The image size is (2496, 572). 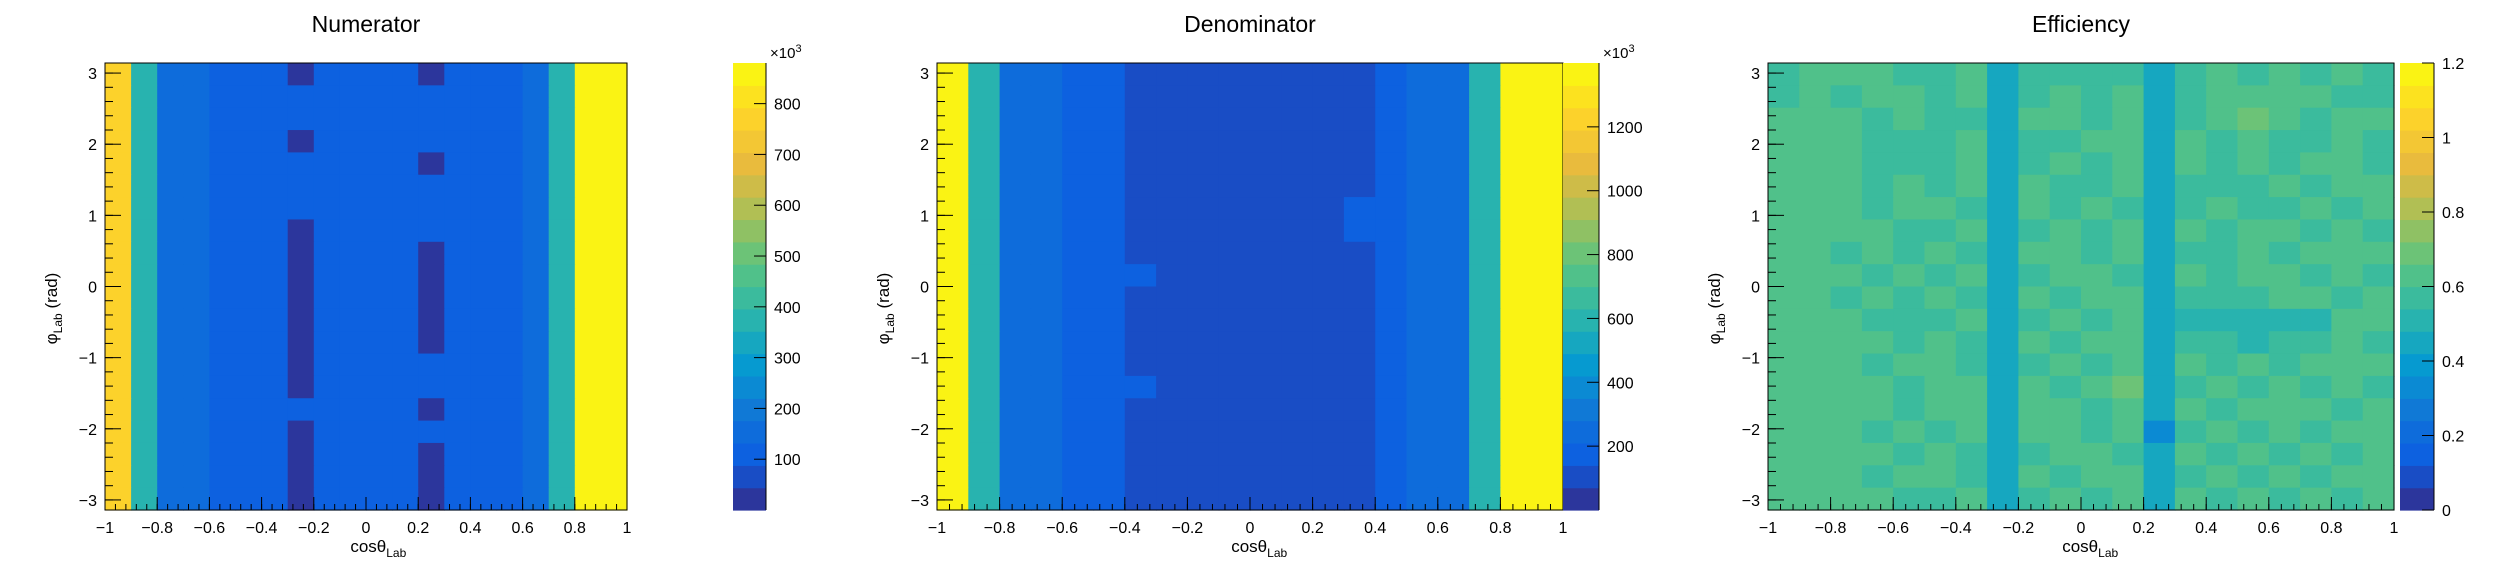 I want to click on y-tick-label: −2, so click(x=88, y=430).